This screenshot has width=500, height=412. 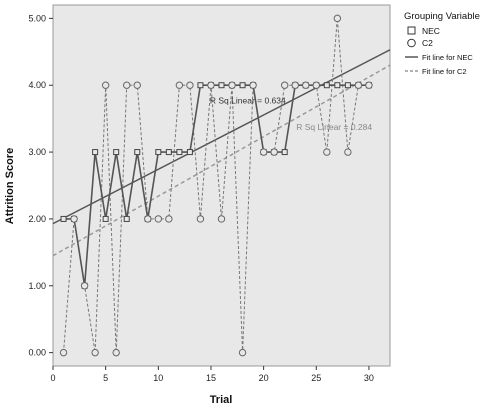 I want to click on y-tick-label: 3.00, so click(x=37, y=152).